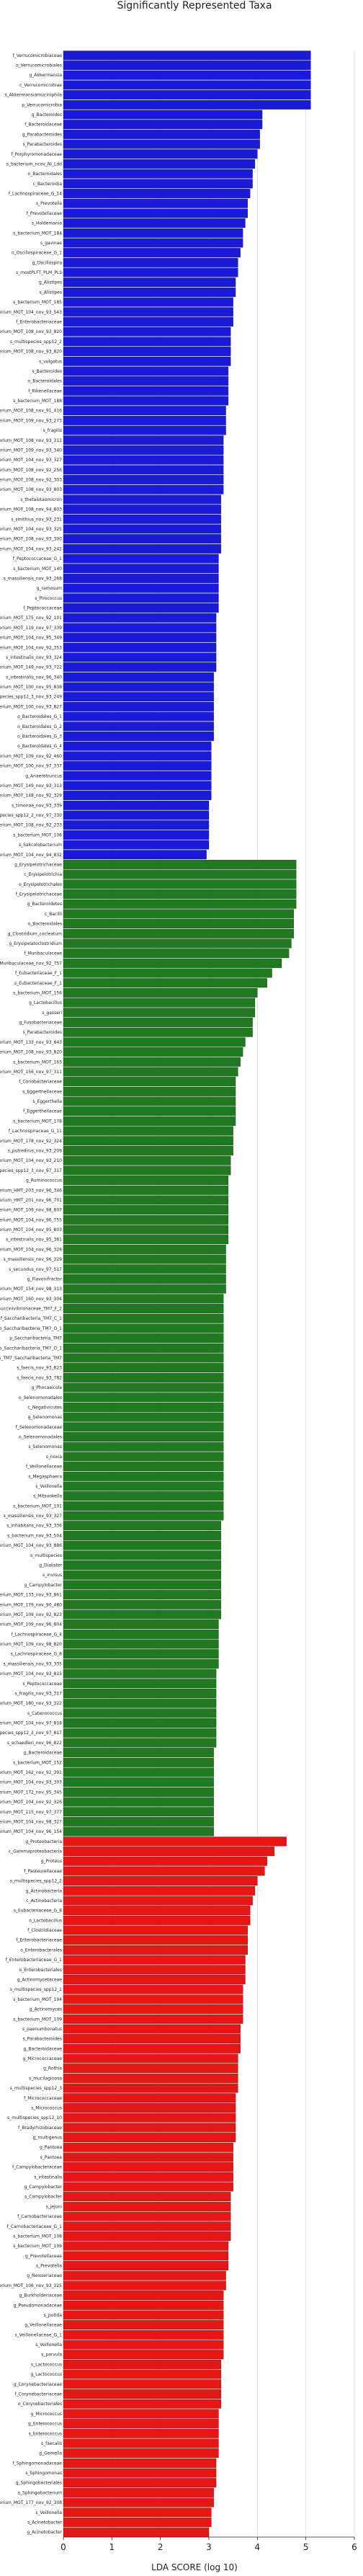 The height and width of the screenshot is (2576, 363). What do you see at coordinates (37, 1121) in the screenshot?
I see `bar-label: s_bacterium_MOT_178` at bounding box center [37, 1121].